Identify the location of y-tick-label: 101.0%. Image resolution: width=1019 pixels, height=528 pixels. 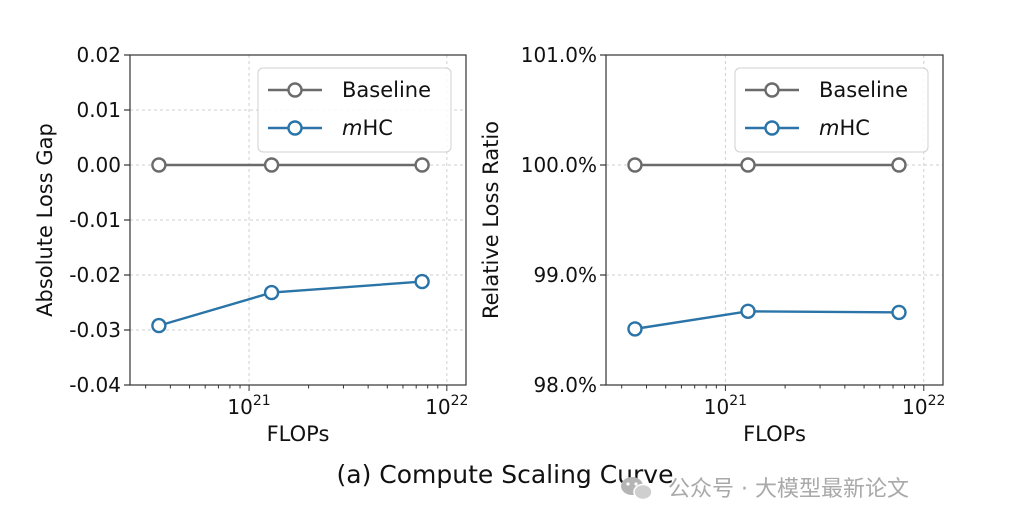
(559, 55).